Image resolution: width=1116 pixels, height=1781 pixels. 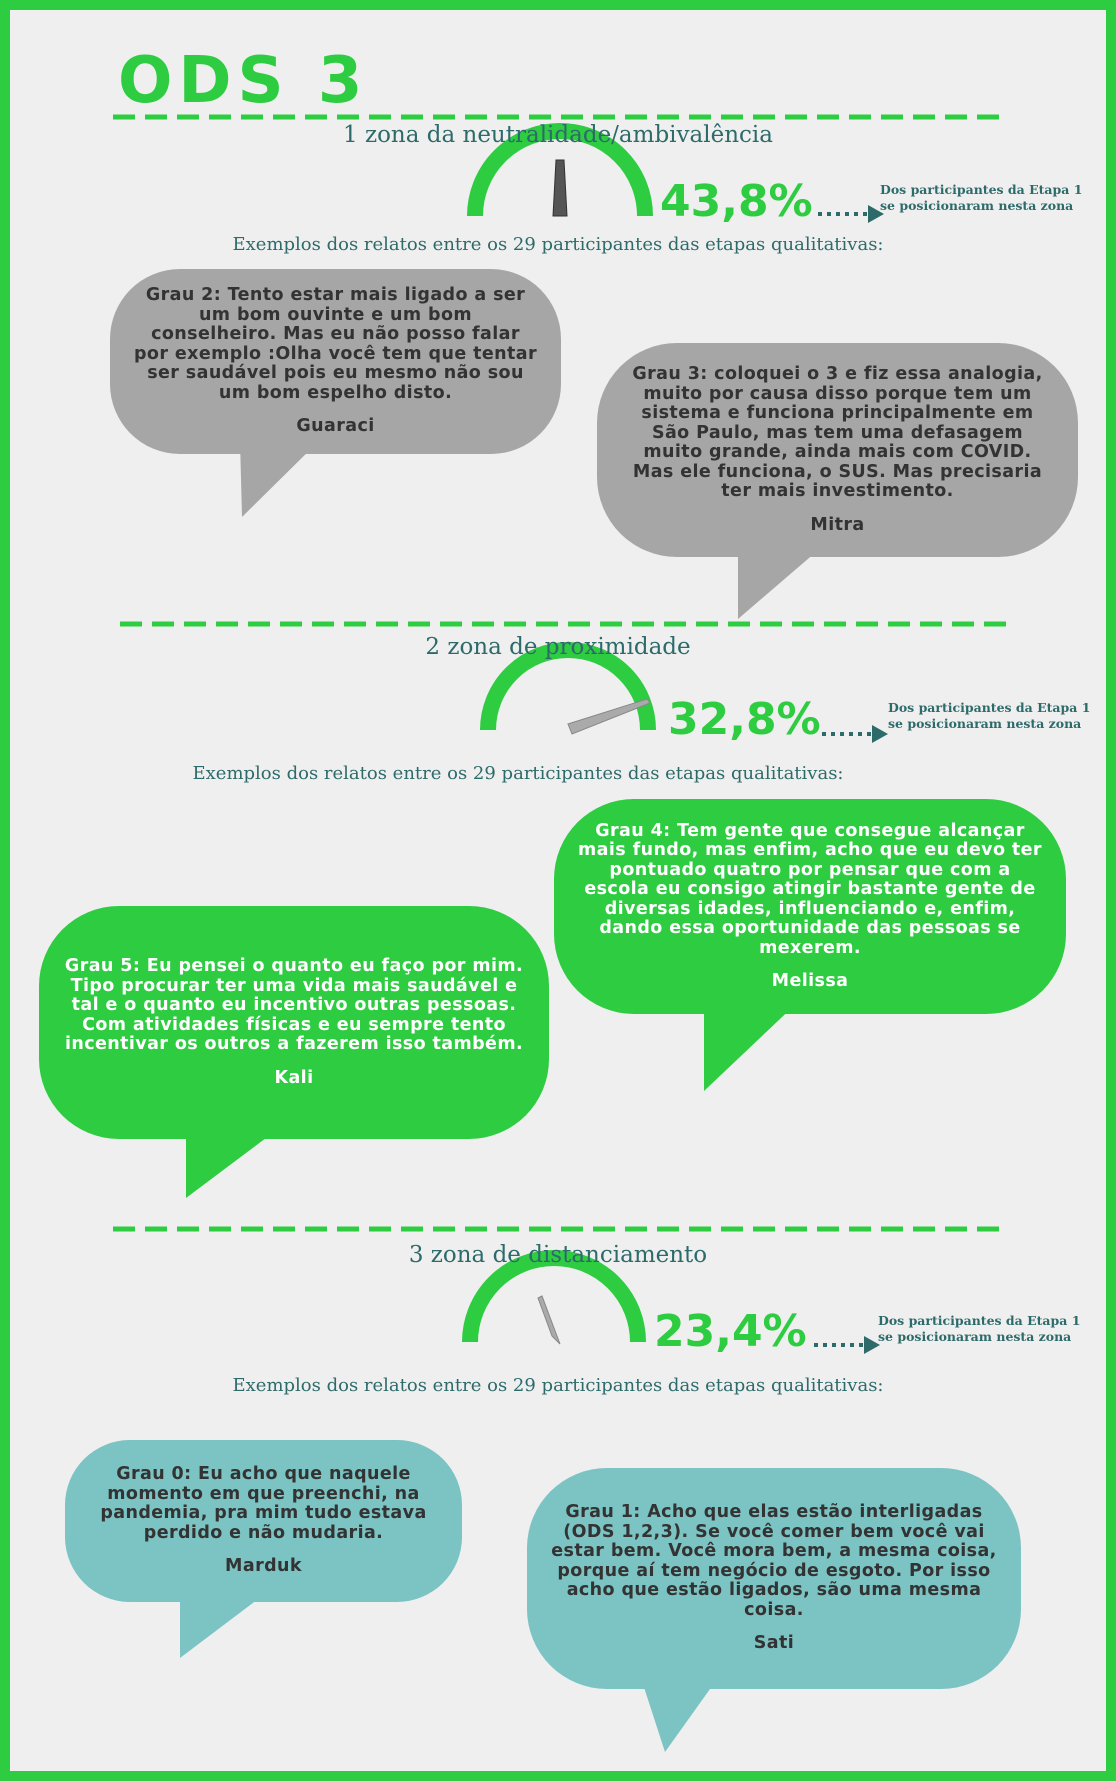 I want to click on quote-author: Marduk, so click(x=263, y=1566).